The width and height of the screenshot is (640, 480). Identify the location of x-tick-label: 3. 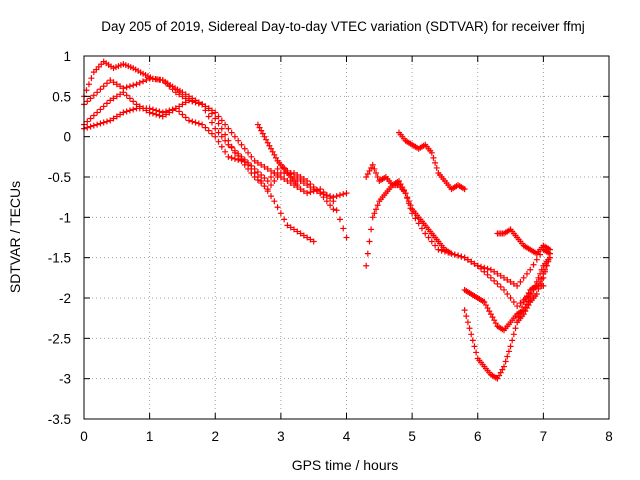
(281, 436).